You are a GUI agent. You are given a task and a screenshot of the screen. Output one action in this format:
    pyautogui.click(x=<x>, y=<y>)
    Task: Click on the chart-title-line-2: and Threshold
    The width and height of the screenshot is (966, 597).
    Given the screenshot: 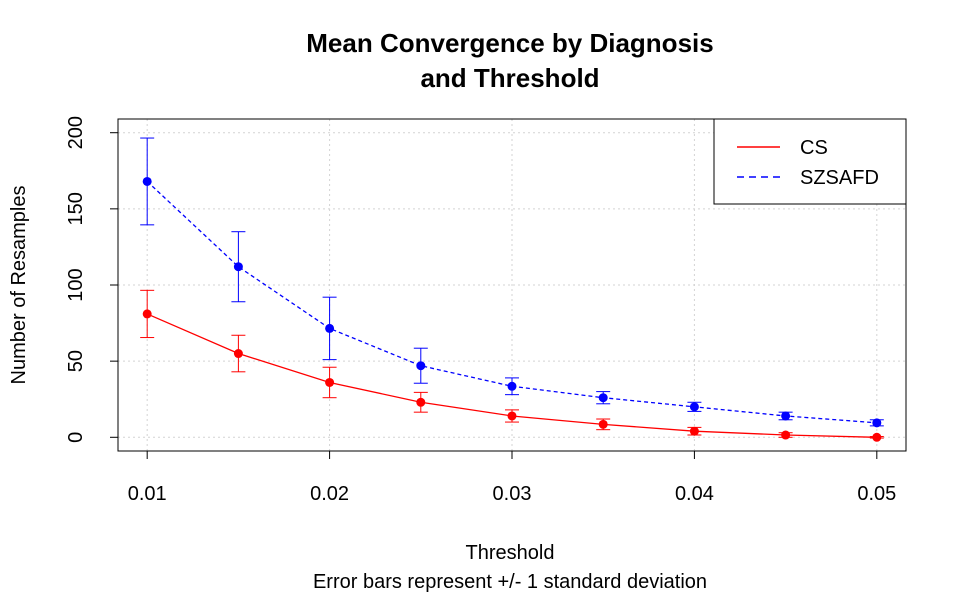 What is the action you would take?
    pyautogui.click(x=509, y=78)
    